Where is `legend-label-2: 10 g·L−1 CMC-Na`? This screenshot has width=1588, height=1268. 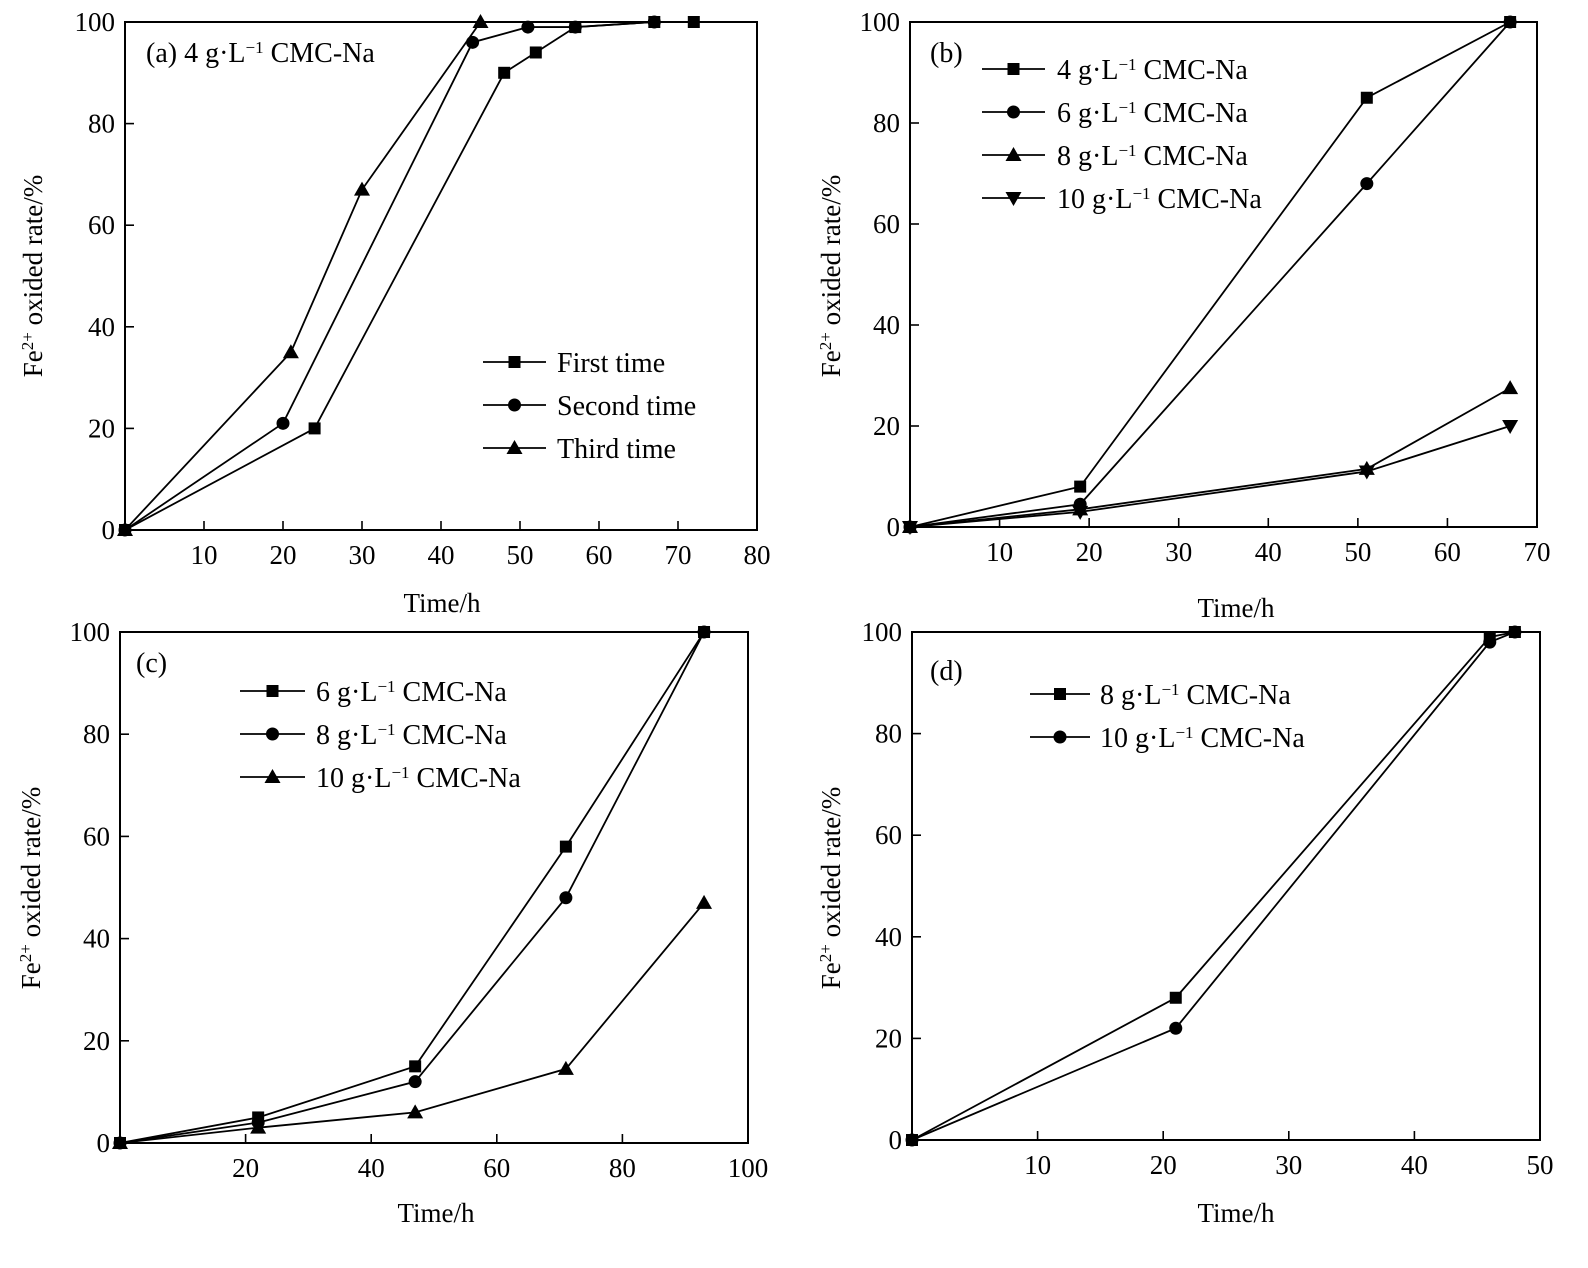
legend-label-2: 10 g·L−1 CMC-Na is located at coordinates (1202, 739).